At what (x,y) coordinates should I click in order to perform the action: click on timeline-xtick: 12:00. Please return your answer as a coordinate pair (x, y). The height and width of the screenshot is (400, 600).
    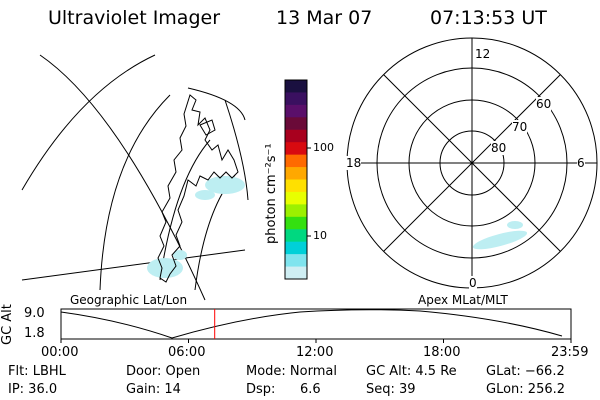
    Looking at the image, I should click on (315, 352).